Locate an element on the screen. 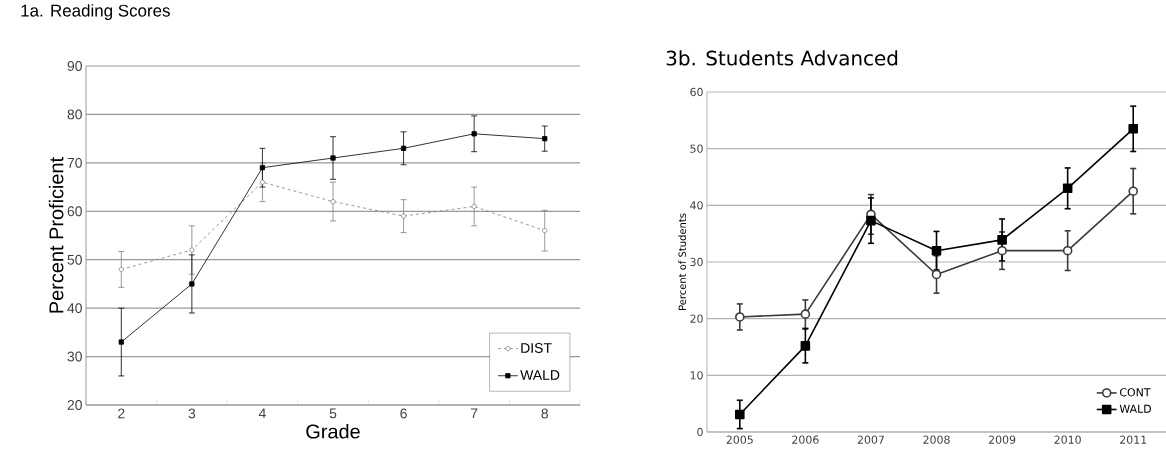 This screenshot has width=1166, height=472. x-tick-label: 2007 is located at coordinates (870, 439).